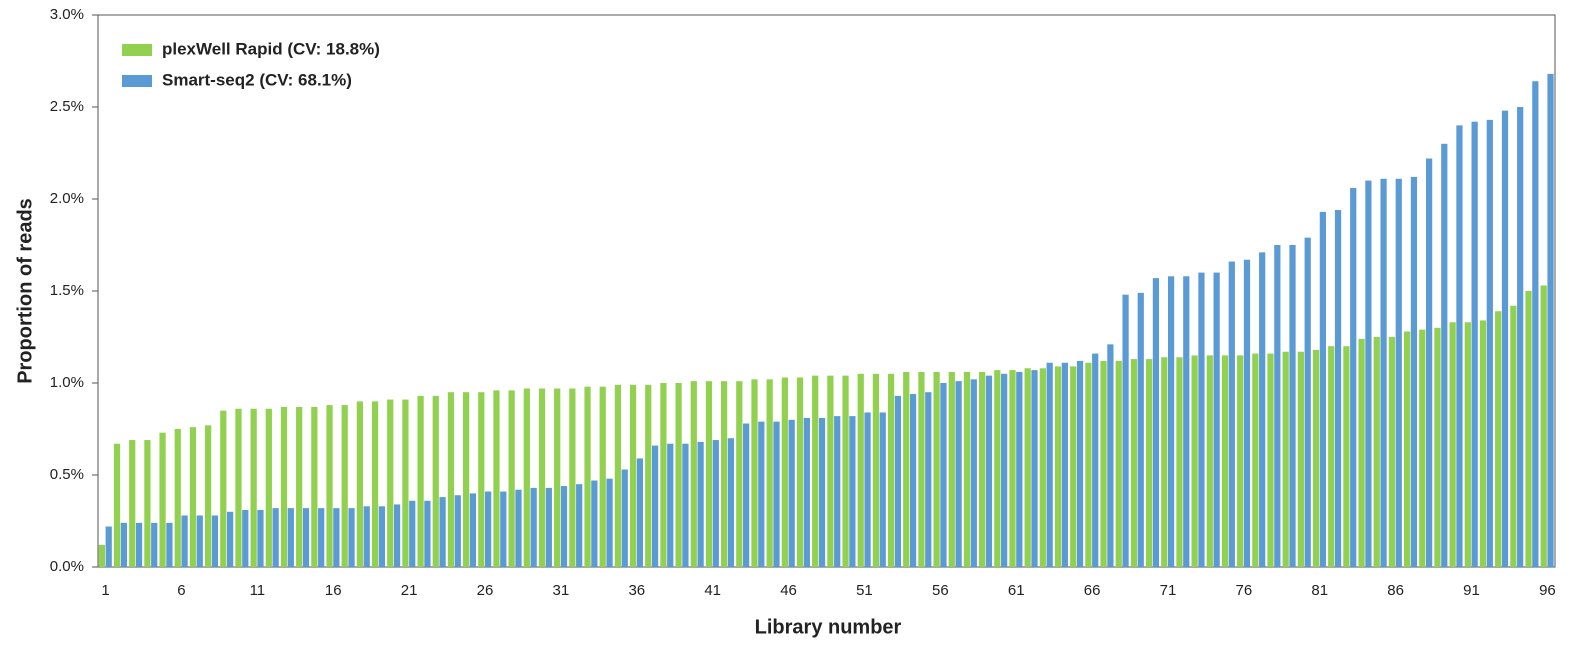  I want to click on x-tick-label: 6, so click(181, 590).